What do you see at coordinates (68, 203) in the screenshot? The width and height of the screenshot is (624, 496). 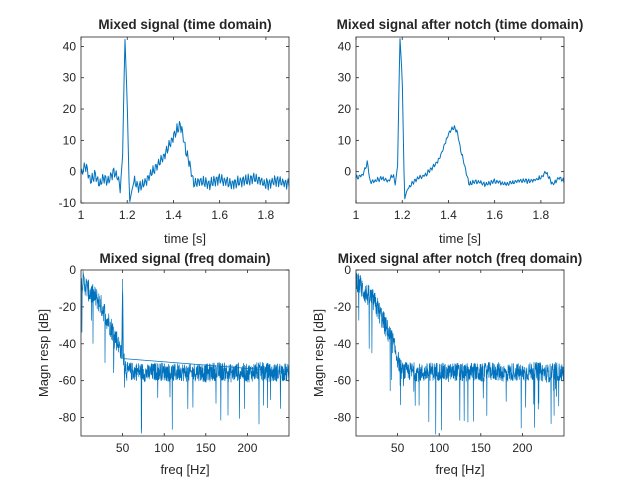 I see `y-tick-label: -10` at bounding box center [68, 203].